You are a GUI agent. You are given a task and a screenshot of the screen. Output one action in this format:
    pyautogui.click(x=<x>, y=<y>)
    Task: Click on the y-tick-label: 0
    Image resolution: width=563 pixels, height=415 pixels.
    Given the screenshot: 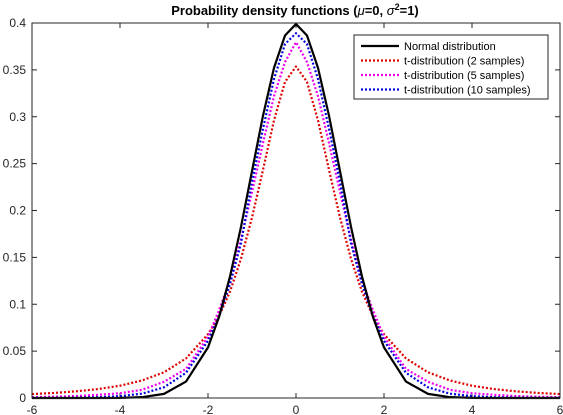 What is the action you would take?
    pyautogui.click(x=22, y=398)
    